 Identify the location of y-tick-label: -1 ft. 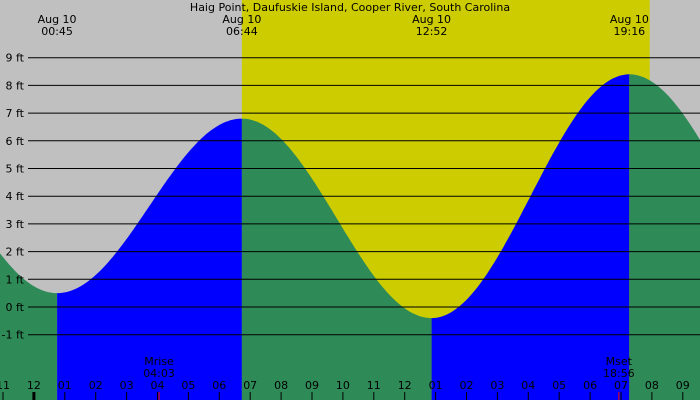
(13, 335).